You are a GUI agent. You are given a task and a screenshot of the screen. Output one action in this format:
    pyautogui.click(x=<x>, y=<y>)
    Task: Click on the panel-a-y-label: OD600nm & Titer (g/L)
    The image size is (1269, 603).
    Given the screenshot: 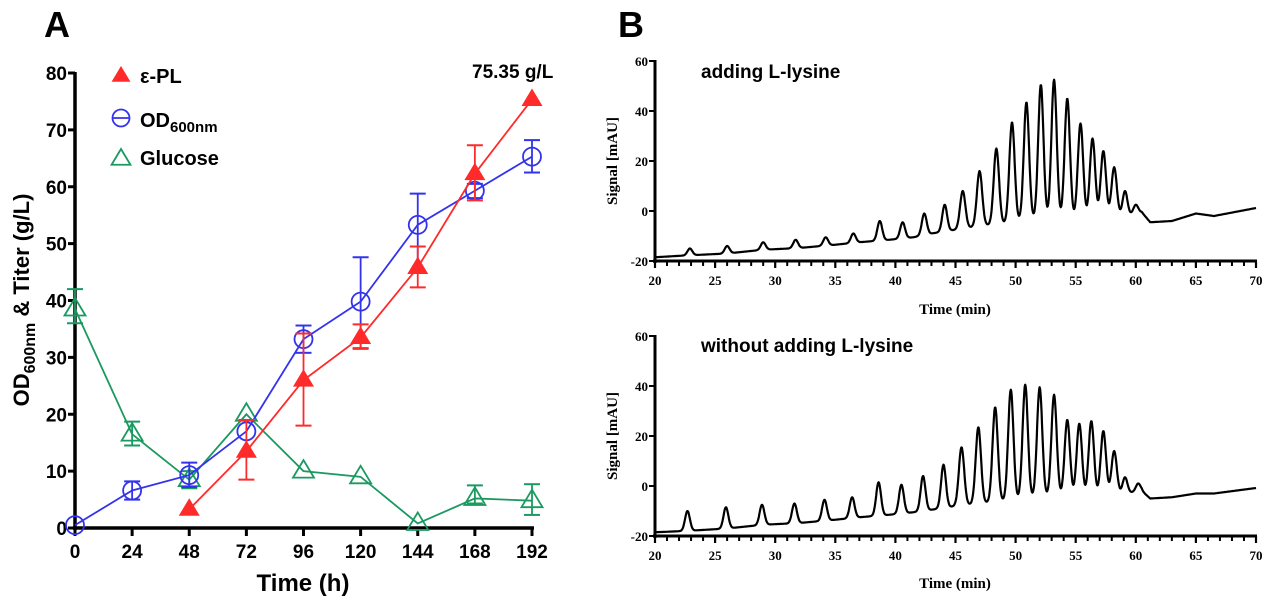 What is the action you would take?
    pyautogui.click(x=24, y=300)
    